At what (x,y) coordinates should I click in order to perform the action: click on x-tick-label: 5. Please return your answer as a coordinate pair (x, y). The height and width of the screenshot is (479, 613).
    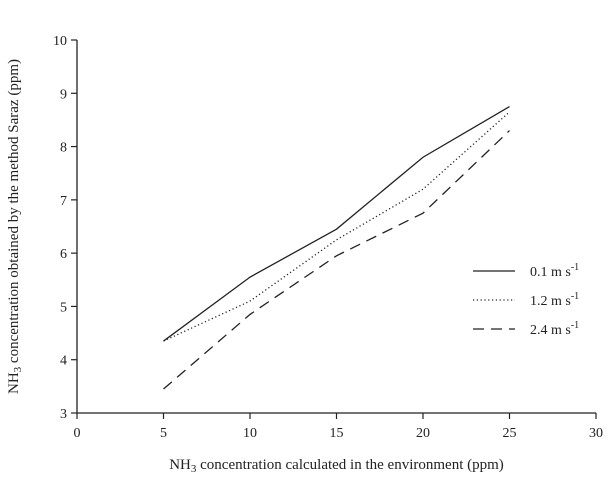
    Looking at the image, I should click on (163, 433).